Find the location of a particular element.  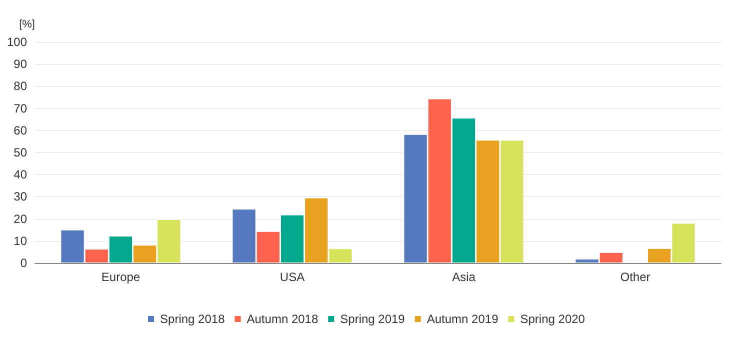

x-tick-label: Europe is located at coordinates (120, 277).